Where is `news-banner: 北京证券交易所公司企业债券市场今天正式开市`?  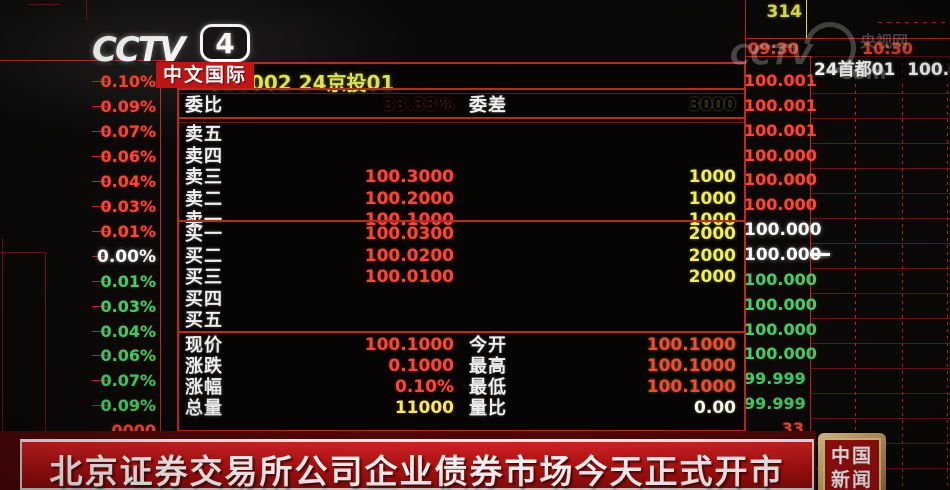
news-banner: 北京证券交易所公司企业债券市场今天正式开市 is located at coordinates (417, 464).